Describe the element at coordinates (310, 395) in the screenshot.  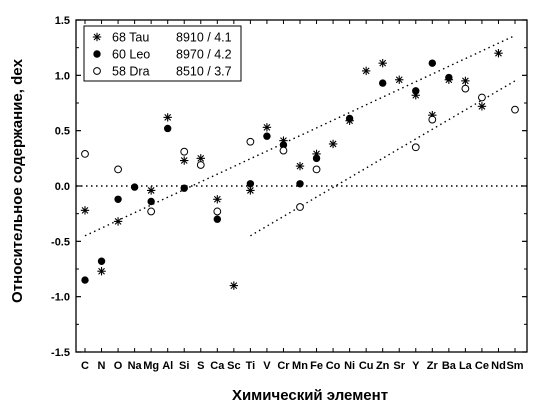
I see `x-axis-title: Химический элемент` at that location.